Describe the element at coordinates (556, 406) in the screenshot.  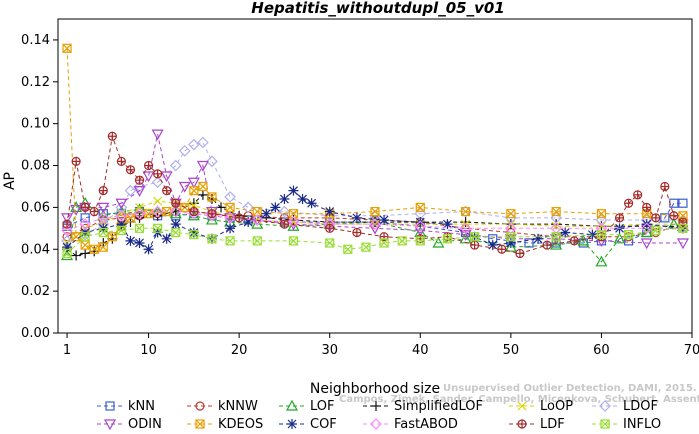
I see `legend-label: LoOP` at that location.